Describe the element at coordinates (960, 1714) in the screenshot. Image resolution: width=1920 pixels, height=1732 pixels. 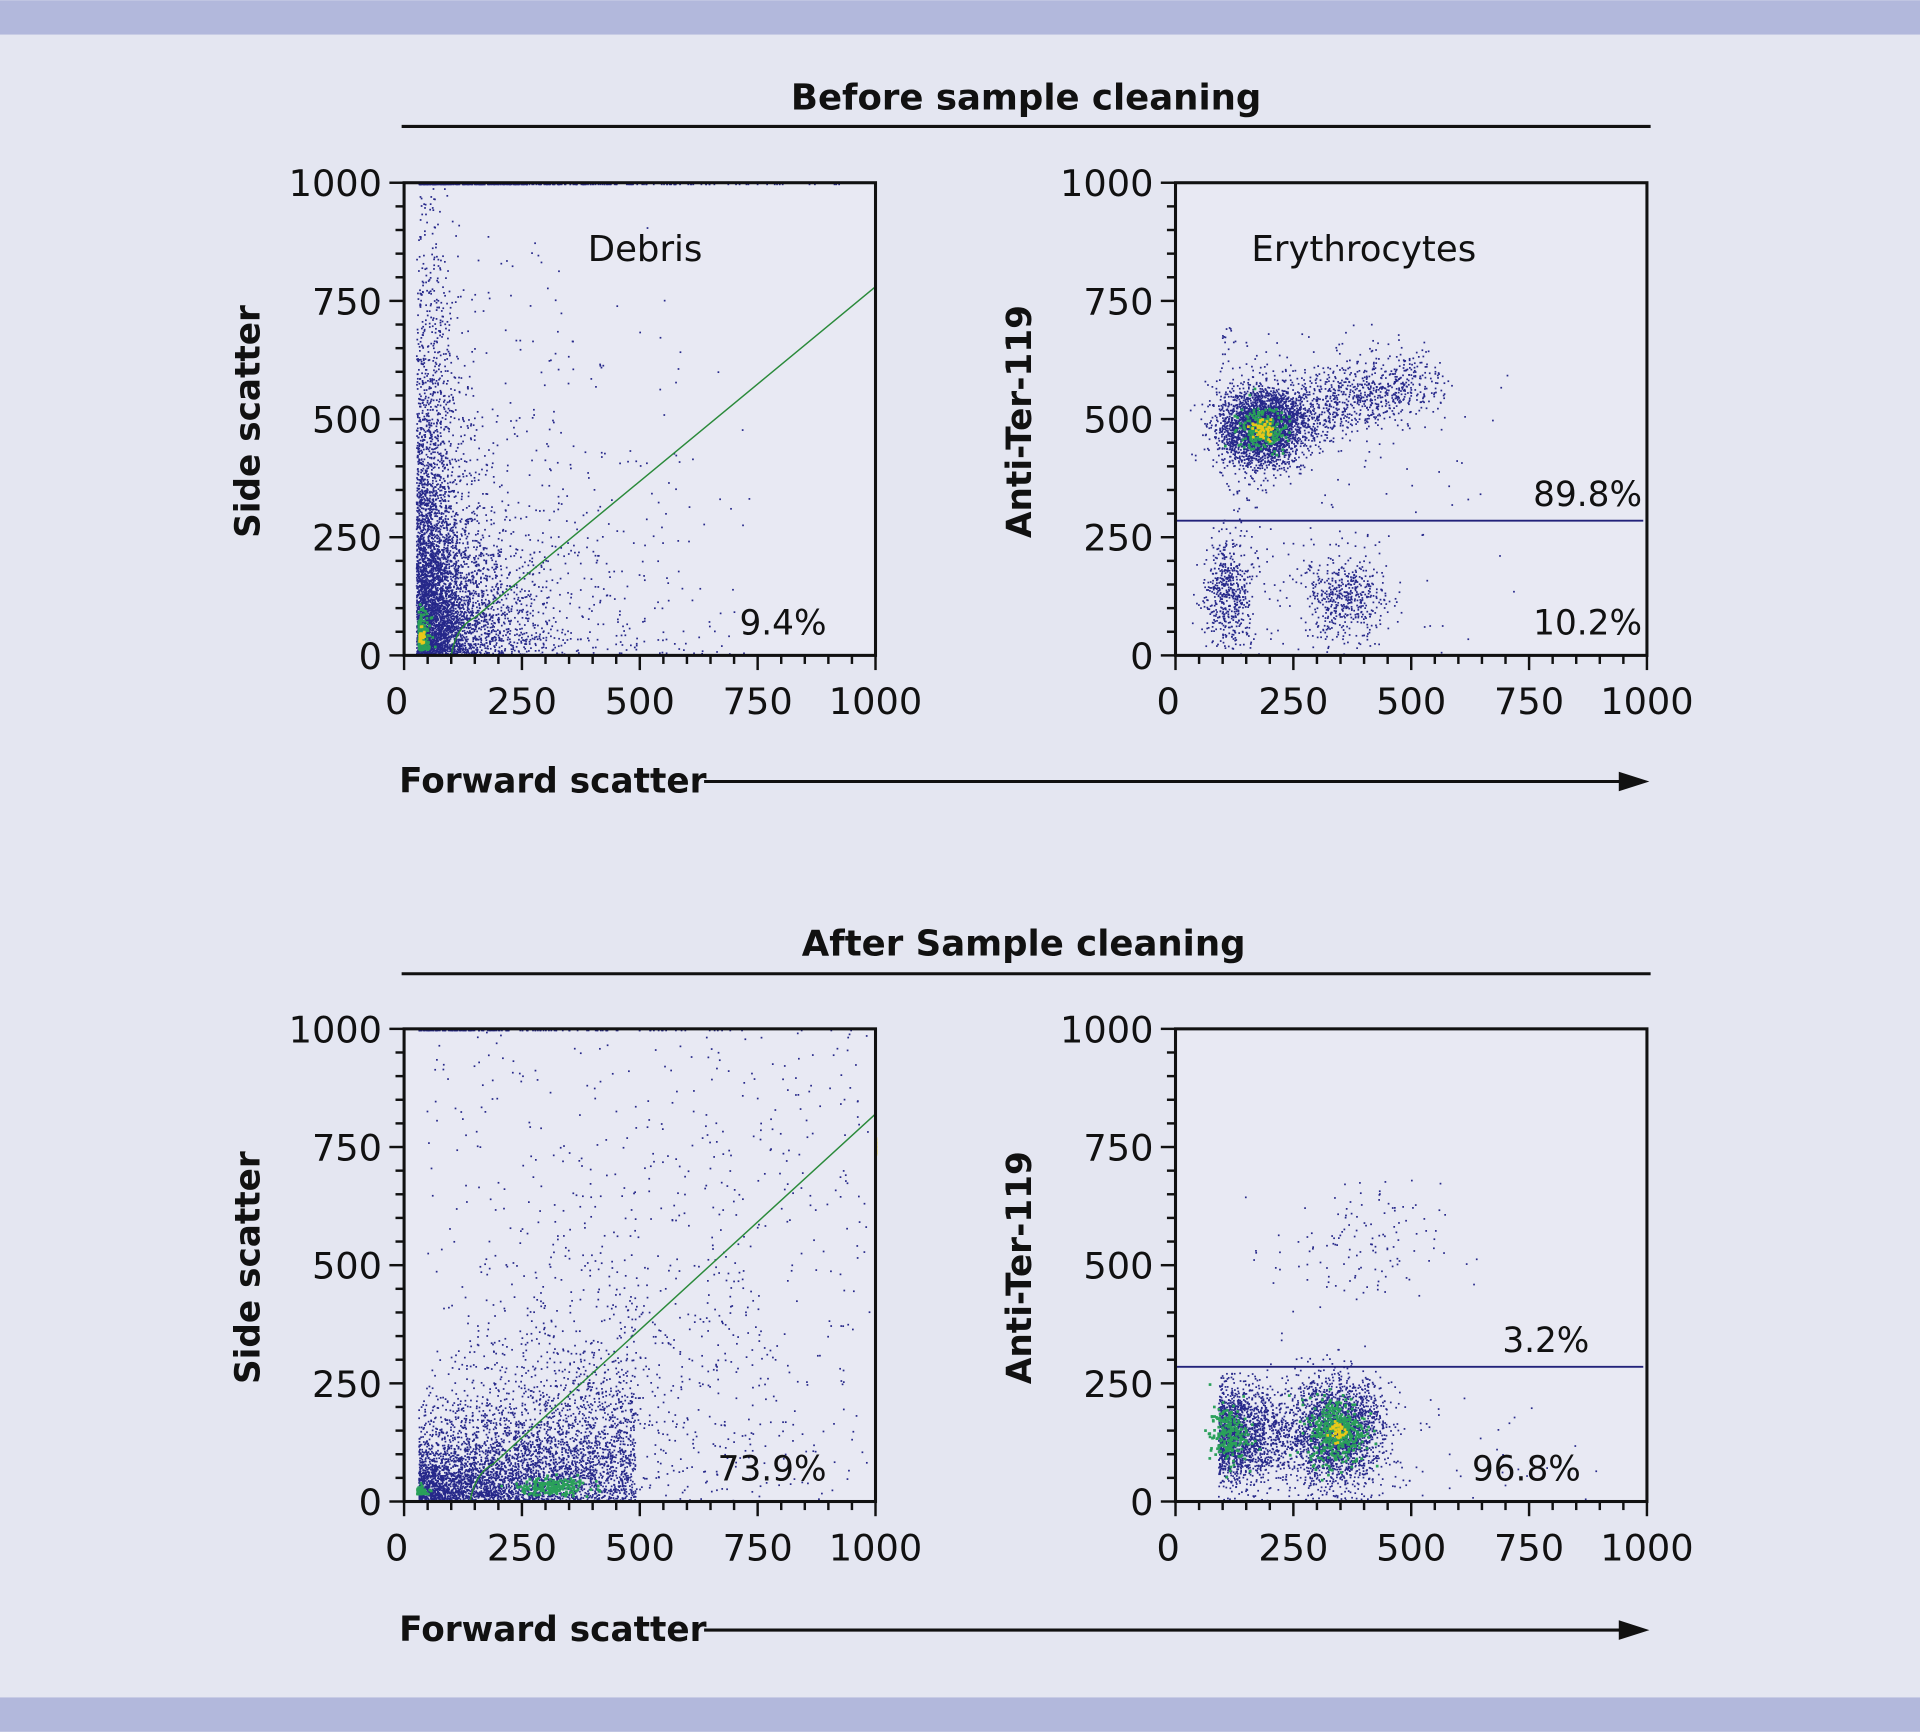
I see `bottom-band` at that location.